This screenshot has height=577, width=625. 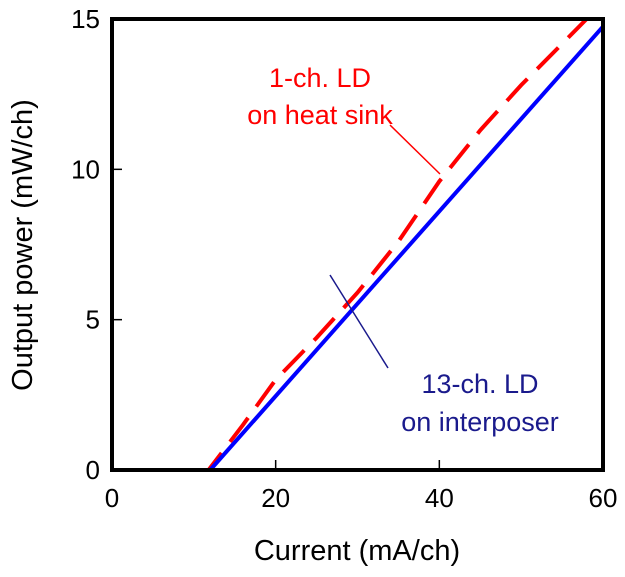 I want to click on x-tick-label: 0, so click(x=112, y=498).